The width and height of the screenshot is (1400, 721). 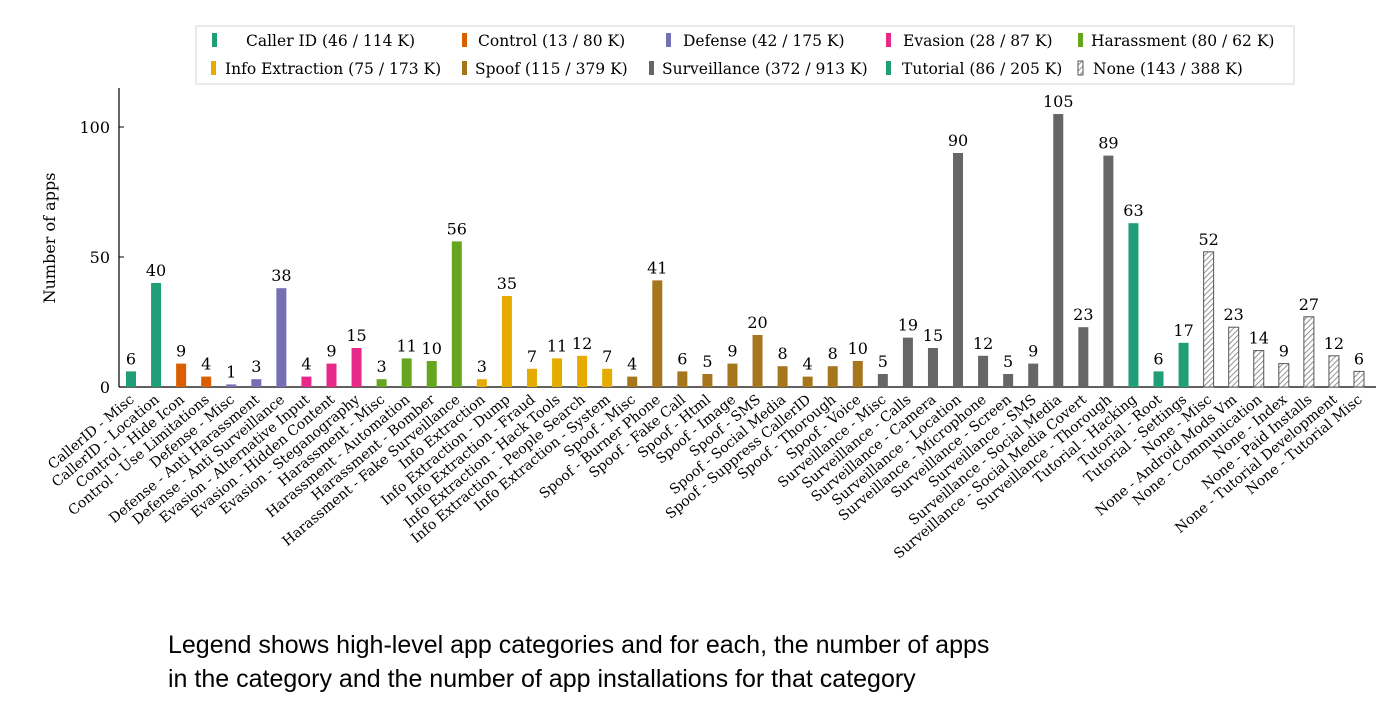 What do you see at coordinates (333, 69) in the screenshot?
I see `legend-label-info: Info Extraction (75 / 173 K)` at bounding box center [333, 69].